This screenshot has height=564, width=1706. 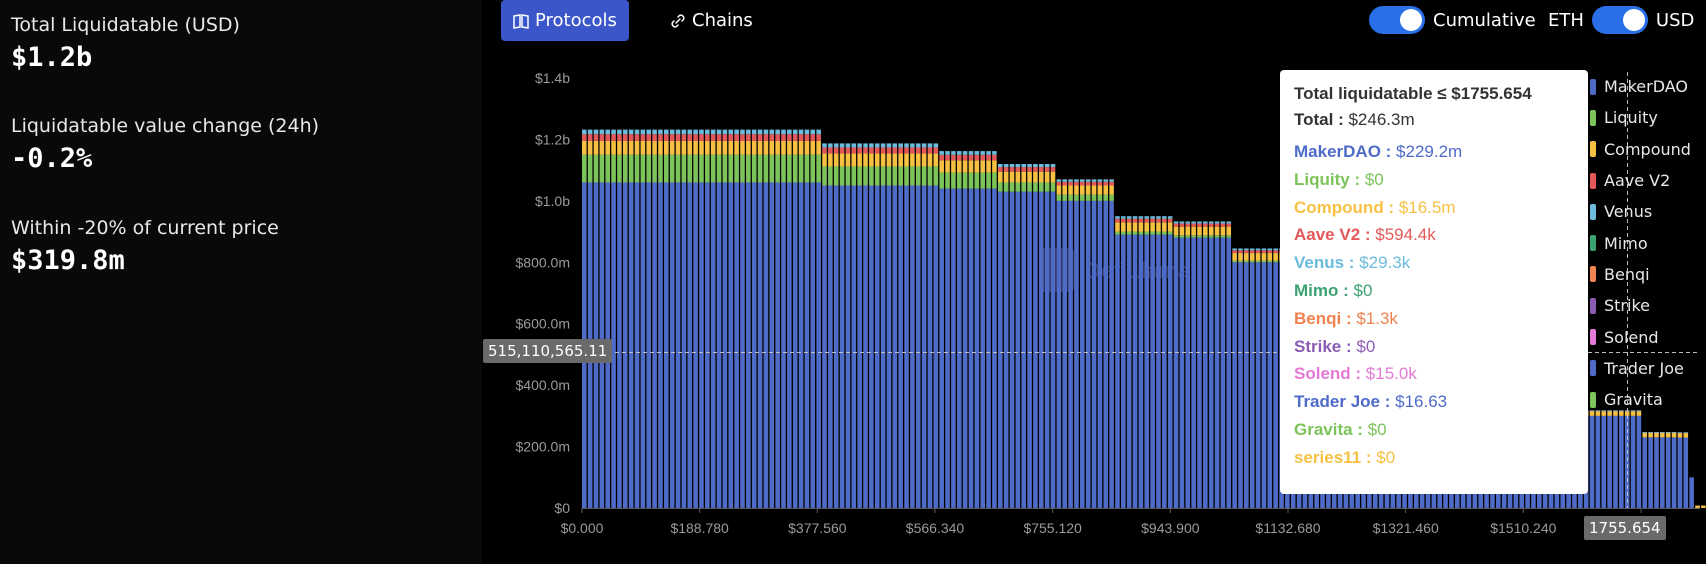 What do you see at coordinates (165, 126) in the screenshot?
I see `stat-label: Liquidatable value change (24h)` at bounding box center [165, 126].